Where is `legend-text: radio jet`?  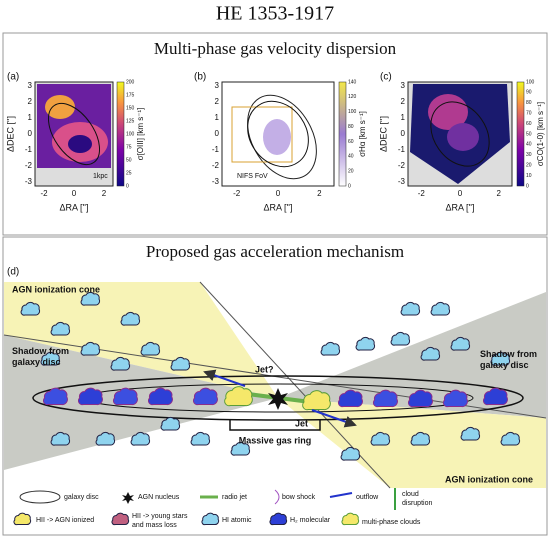 legend-text: radio jet is located at coordinates (234, 497).